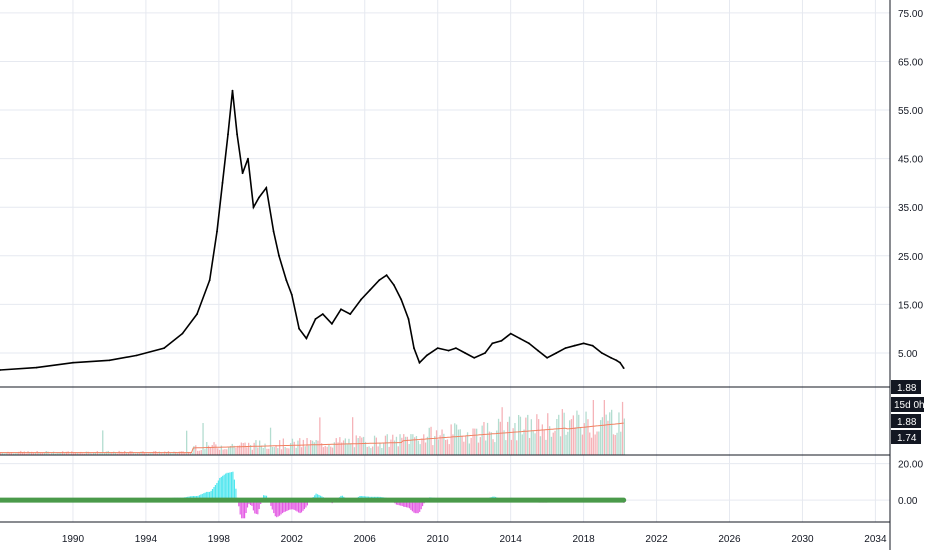 The width and height of the screenshot is (932, 550). What do you see at coordinates (583, 539) in the screenshot?
I see `x-tick-label: 2018` at bounding box center [583, 539].